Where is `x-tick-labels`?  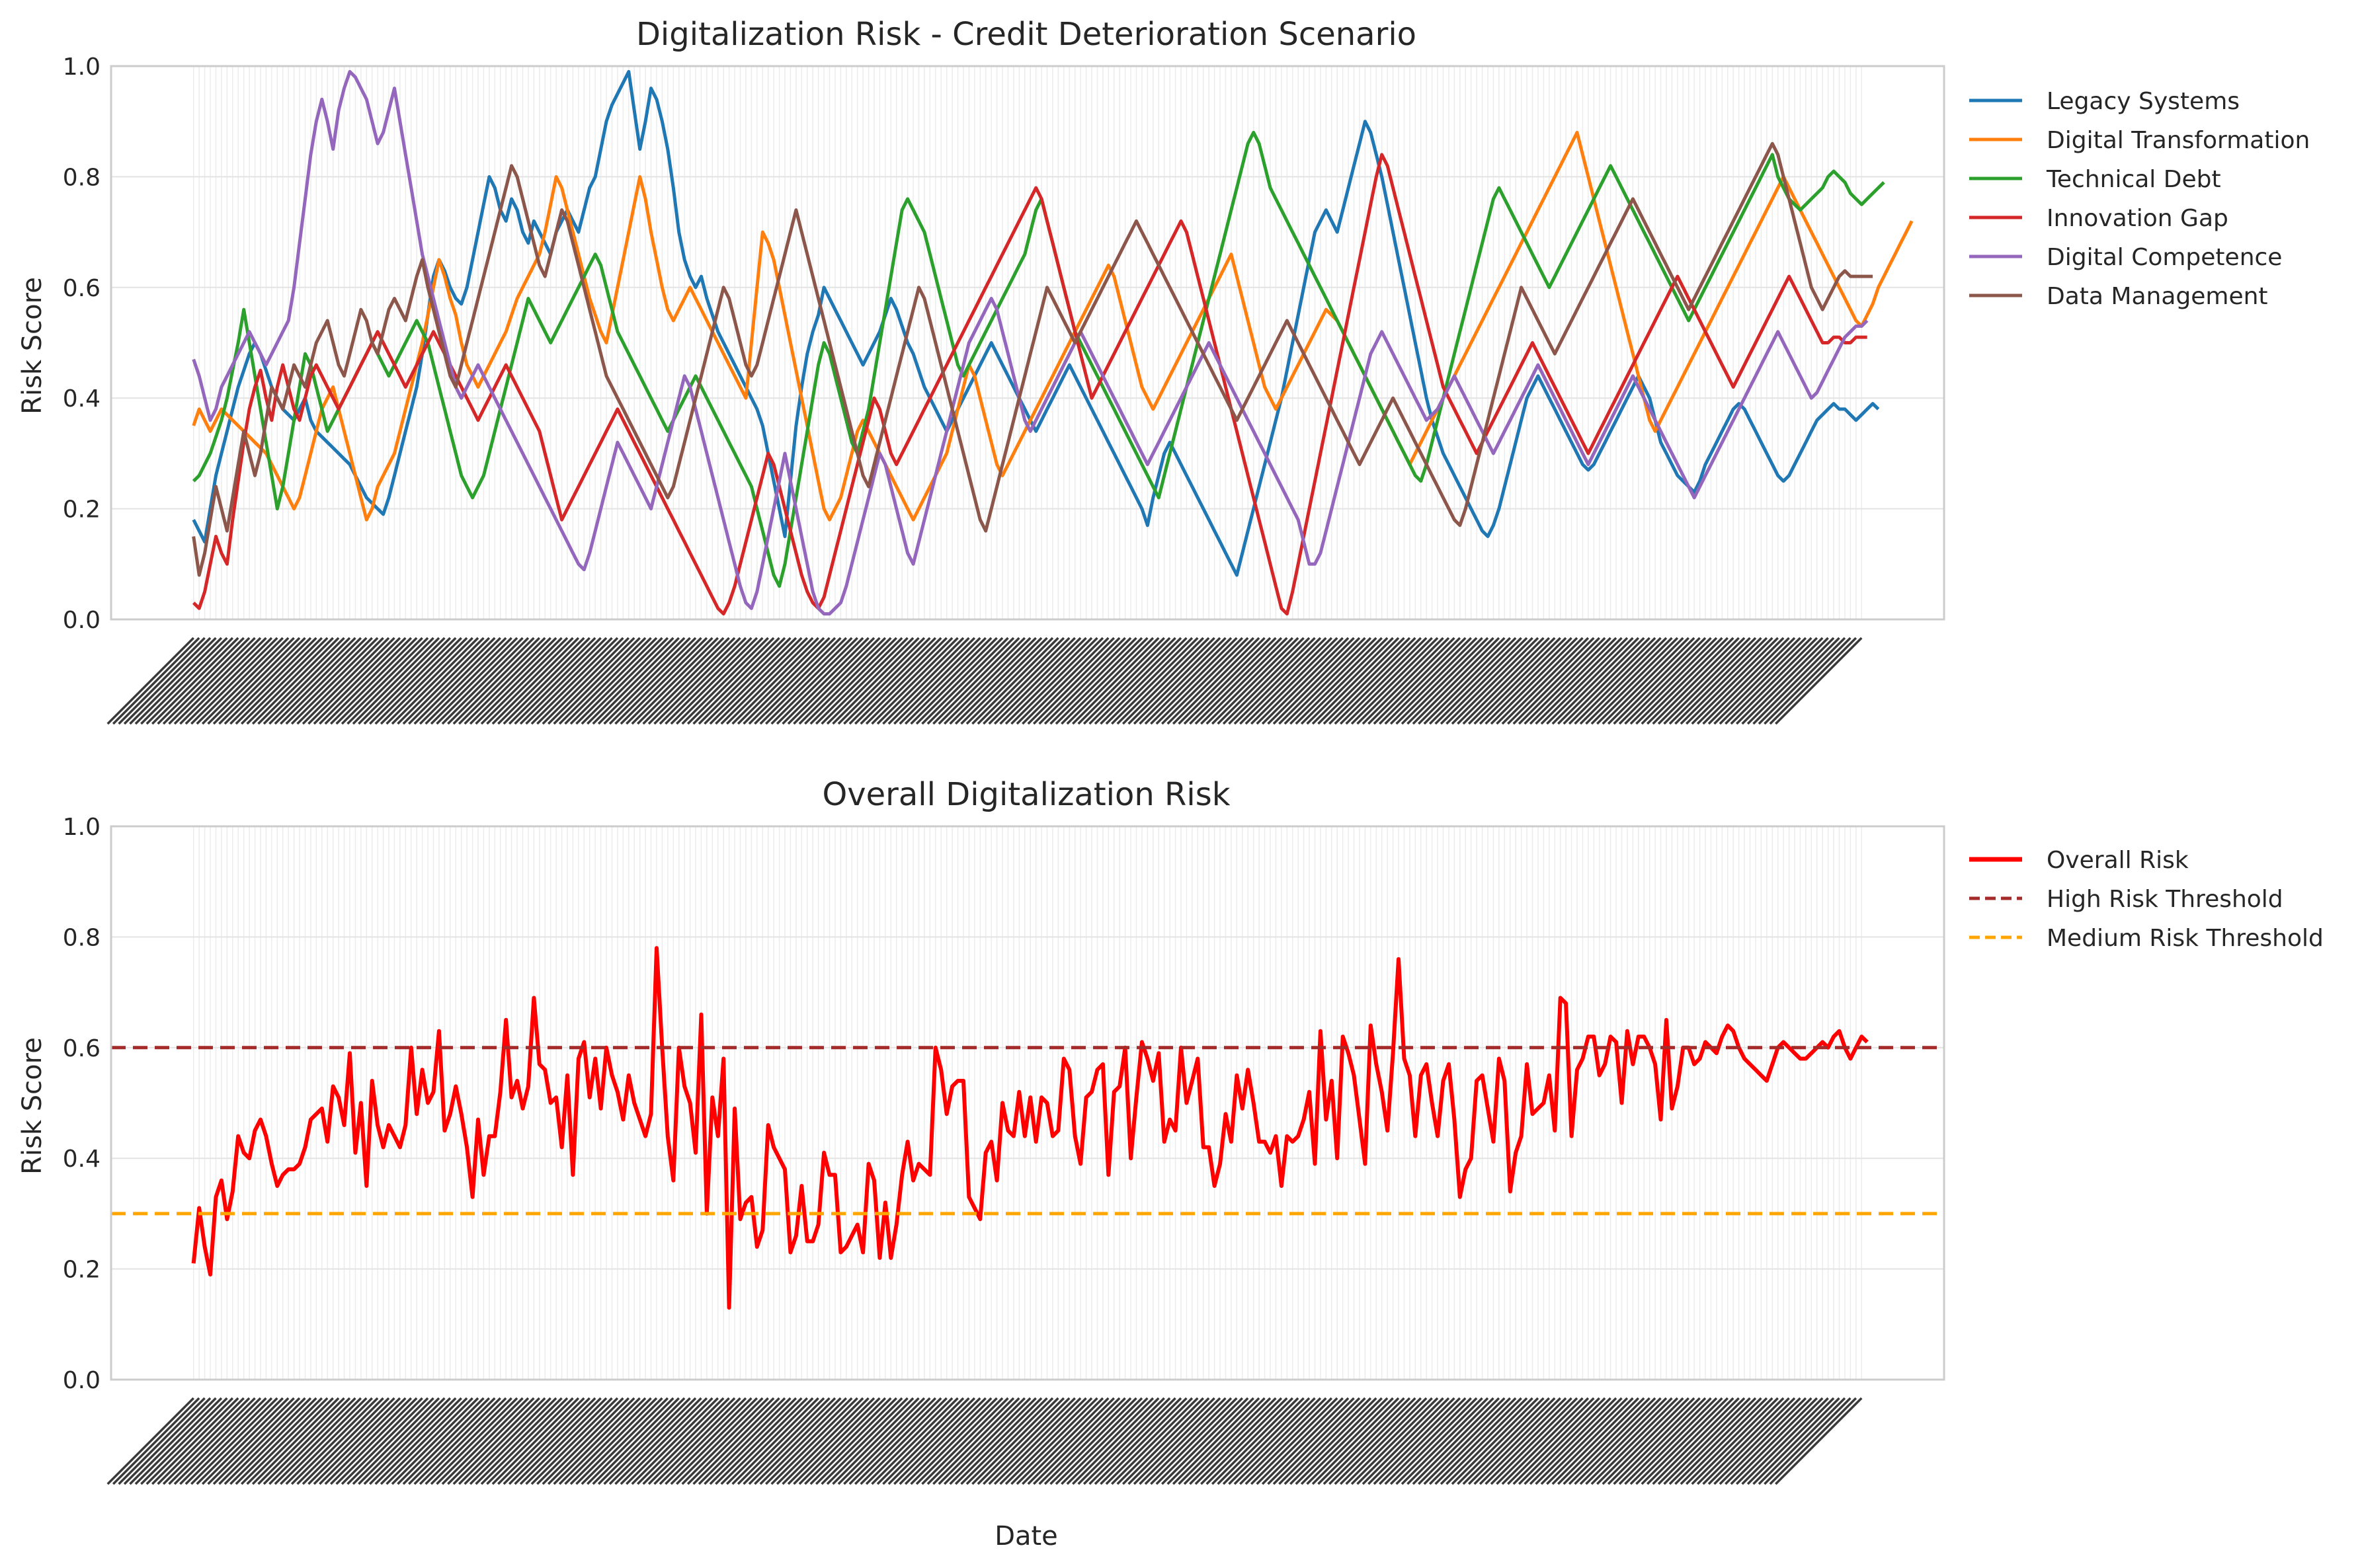 x-tick-labels is located at coordinates (984, 1441).